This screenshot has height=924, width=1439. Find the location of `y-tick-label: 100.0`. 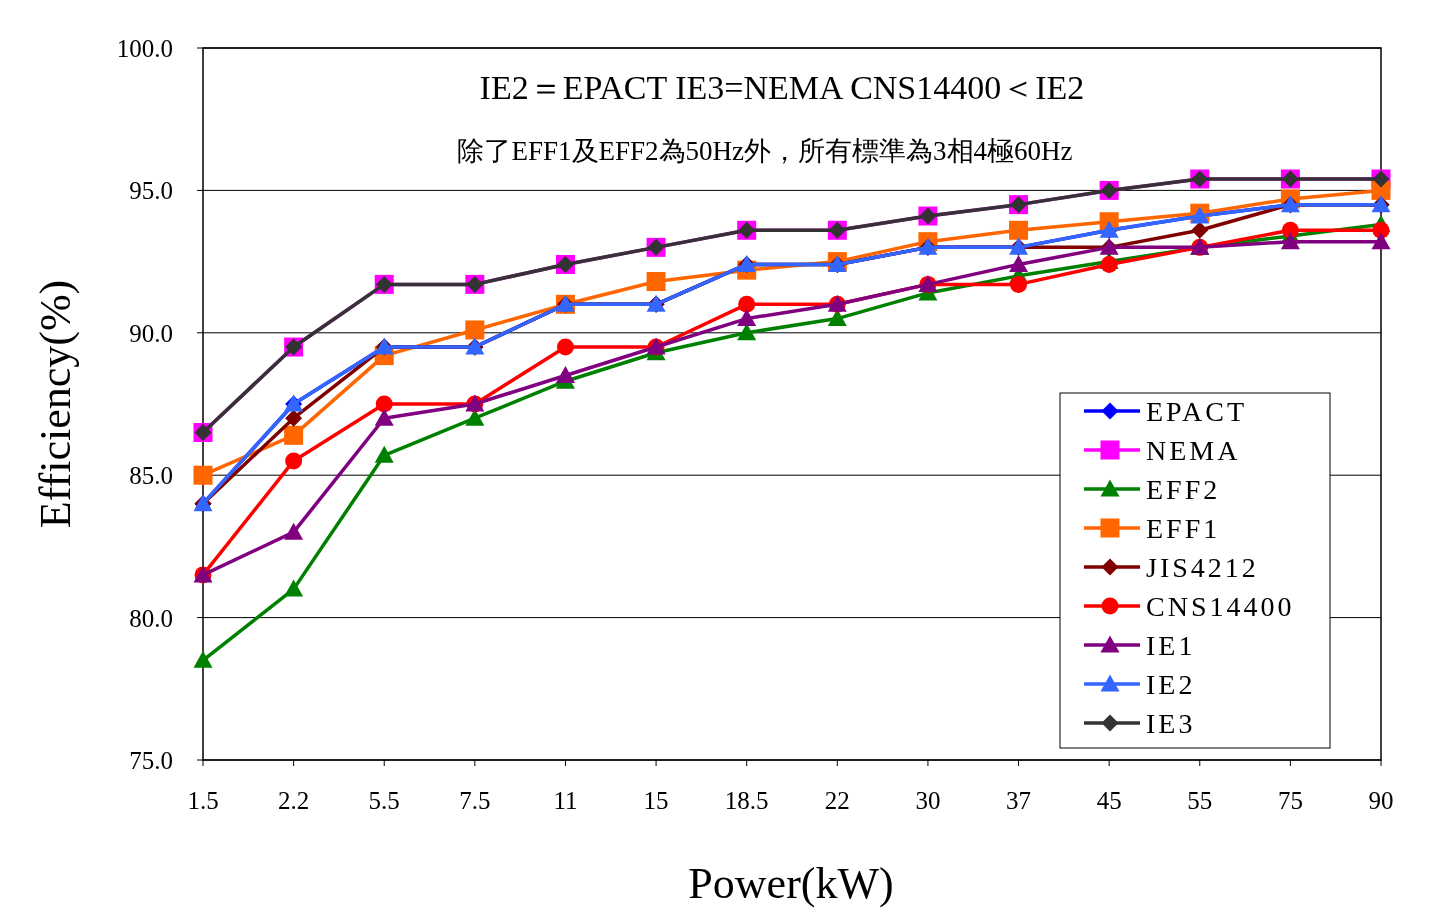

y-tick-label: 100.0 is located at coordinates (144, 48).